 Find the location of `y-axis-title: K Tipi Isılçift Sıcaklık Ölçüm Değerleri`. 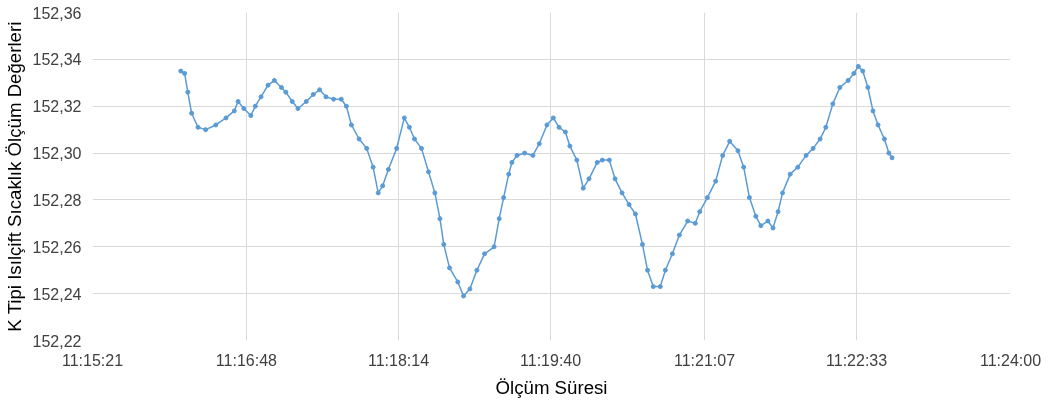

y-axis-title: K Tipi Isılçift Sıcaklık Ölçüm Değerleri is located at coordinates (14, 176).